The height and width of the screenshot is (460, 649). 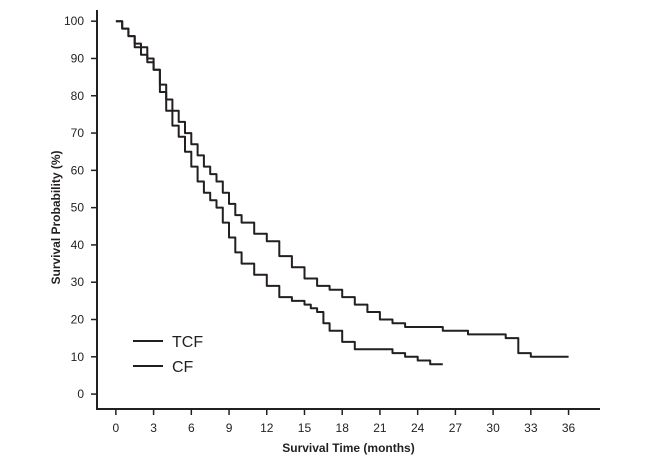 I want to click on y-tick-label: 40, so click(x=78, y=245).